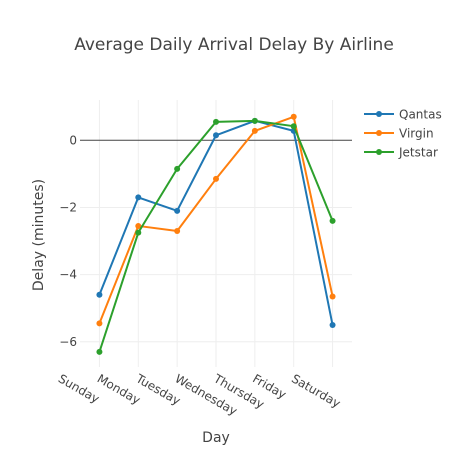 The height and width of the screenshot is (455, 468). I want to click on legend: Qantas Virgin Jetstar, so click(403, 134).